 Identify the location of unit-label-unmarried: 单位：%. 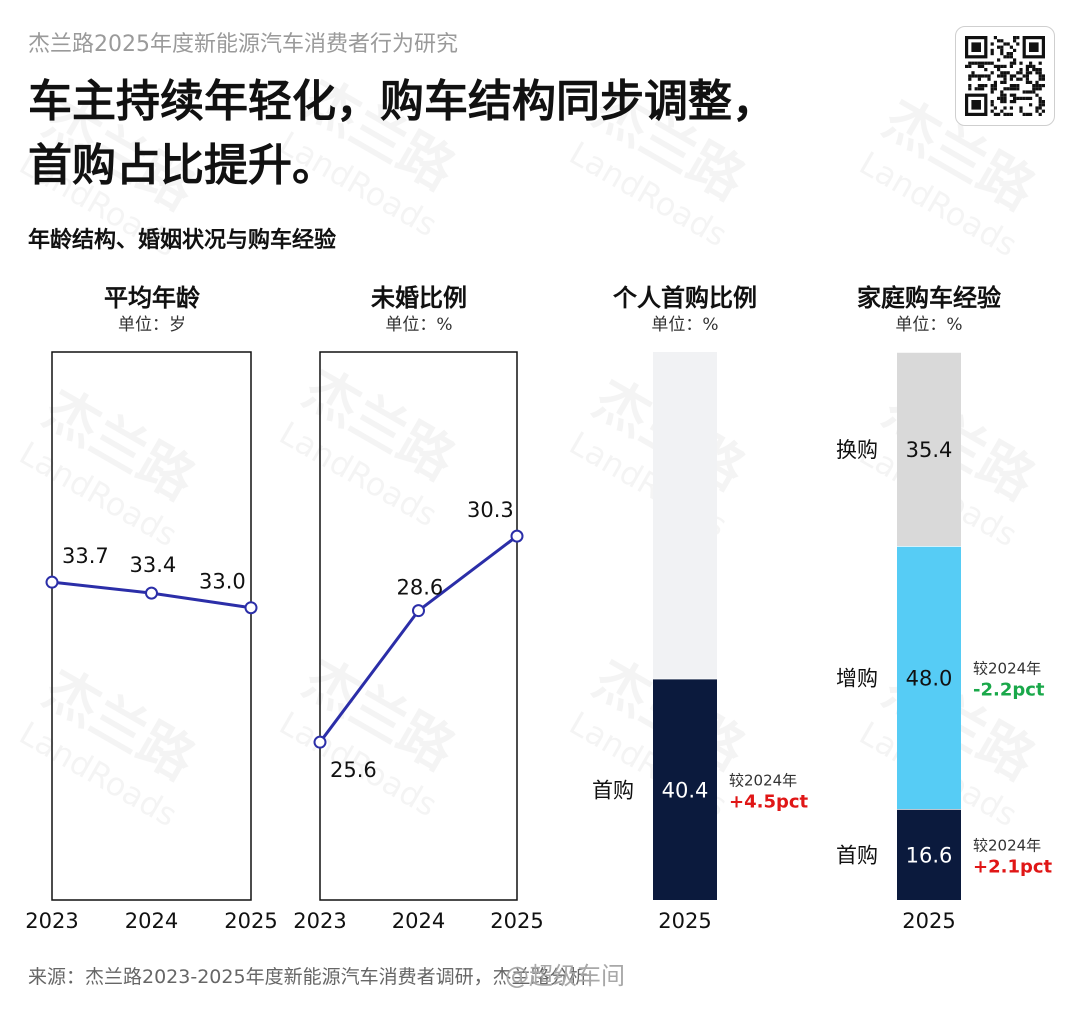
(419, 325).